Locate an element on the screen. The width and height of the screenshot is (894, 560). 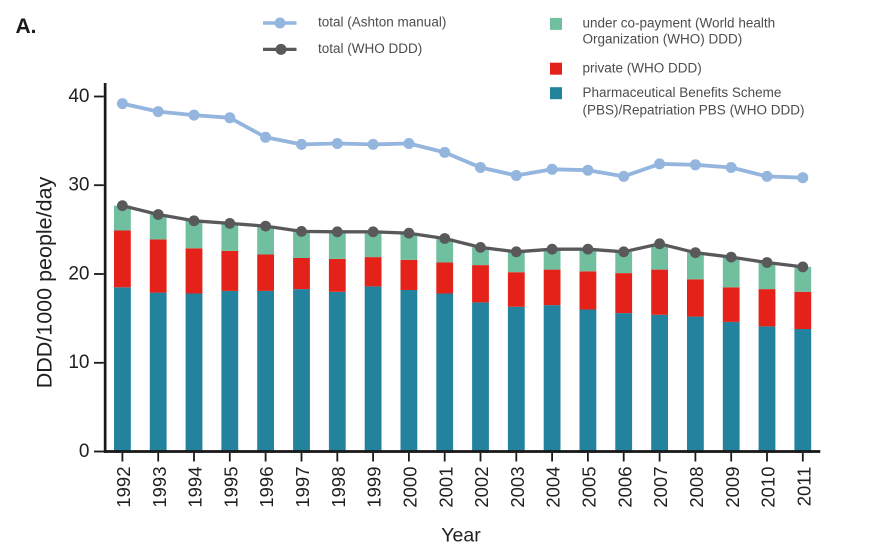
svg-text: A. is located at coordinates (26, 26).